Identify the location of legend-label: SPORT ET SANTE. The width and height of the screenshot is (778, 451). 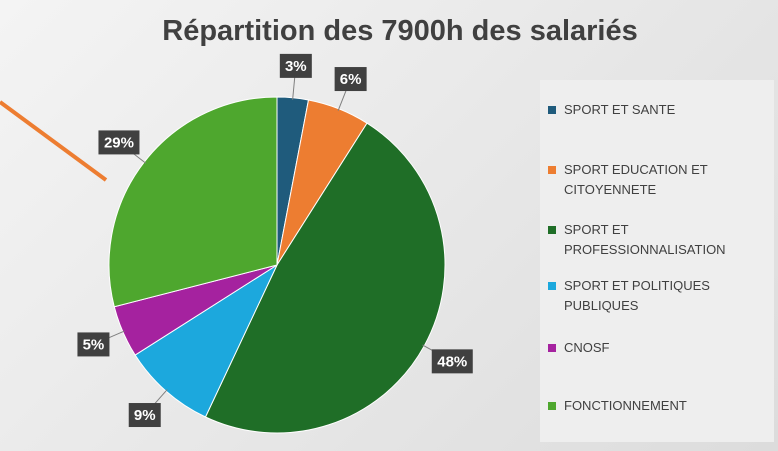
(620, 109).